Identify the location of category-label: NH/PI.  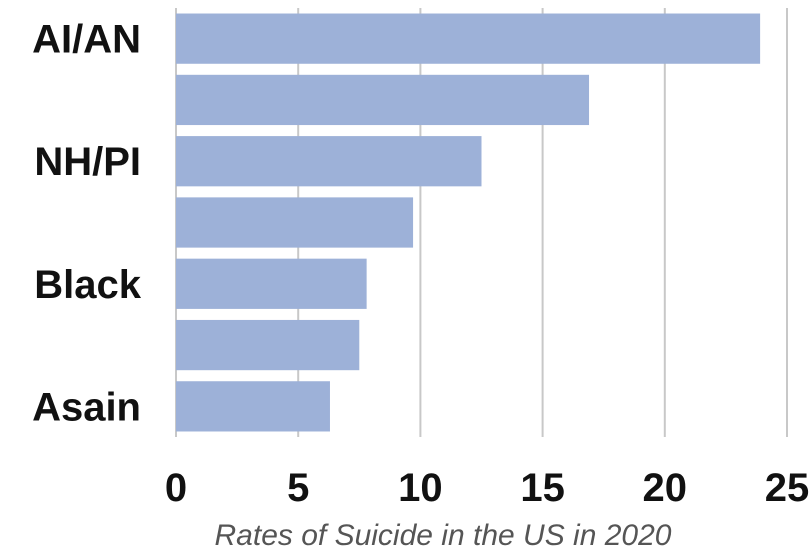
(87, 162).